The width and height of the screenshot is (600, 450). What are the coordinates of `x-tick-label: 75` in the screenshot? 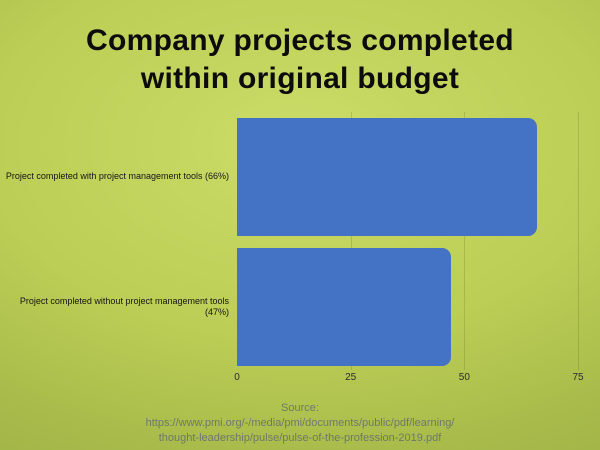 It's located at (578, 377).